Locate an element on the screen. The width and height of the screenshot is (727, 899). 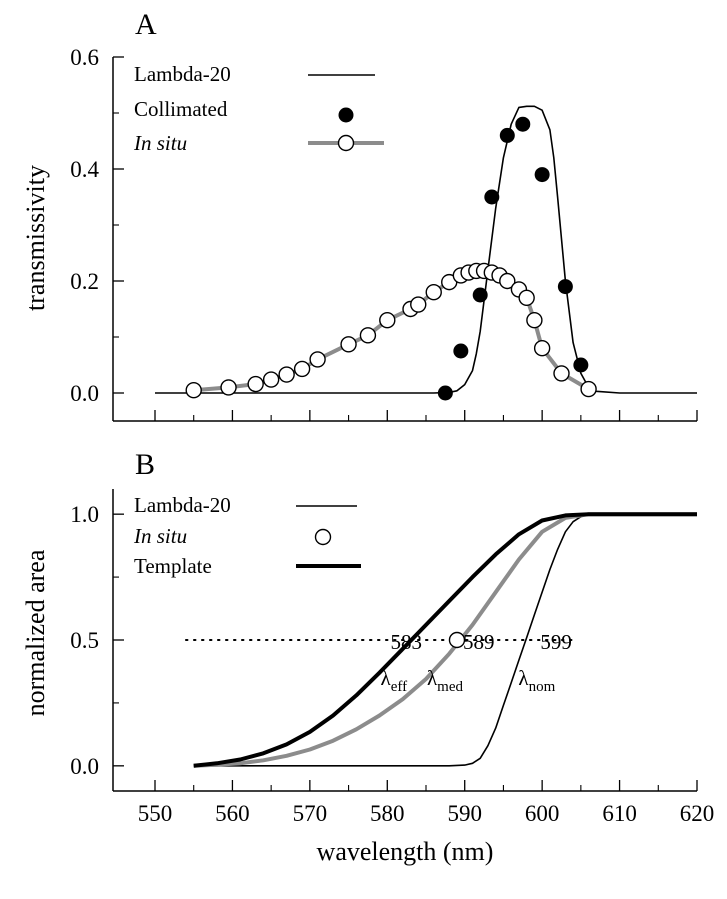
annotation-lambda-eff: λeff is located at coordinates (394, 680).